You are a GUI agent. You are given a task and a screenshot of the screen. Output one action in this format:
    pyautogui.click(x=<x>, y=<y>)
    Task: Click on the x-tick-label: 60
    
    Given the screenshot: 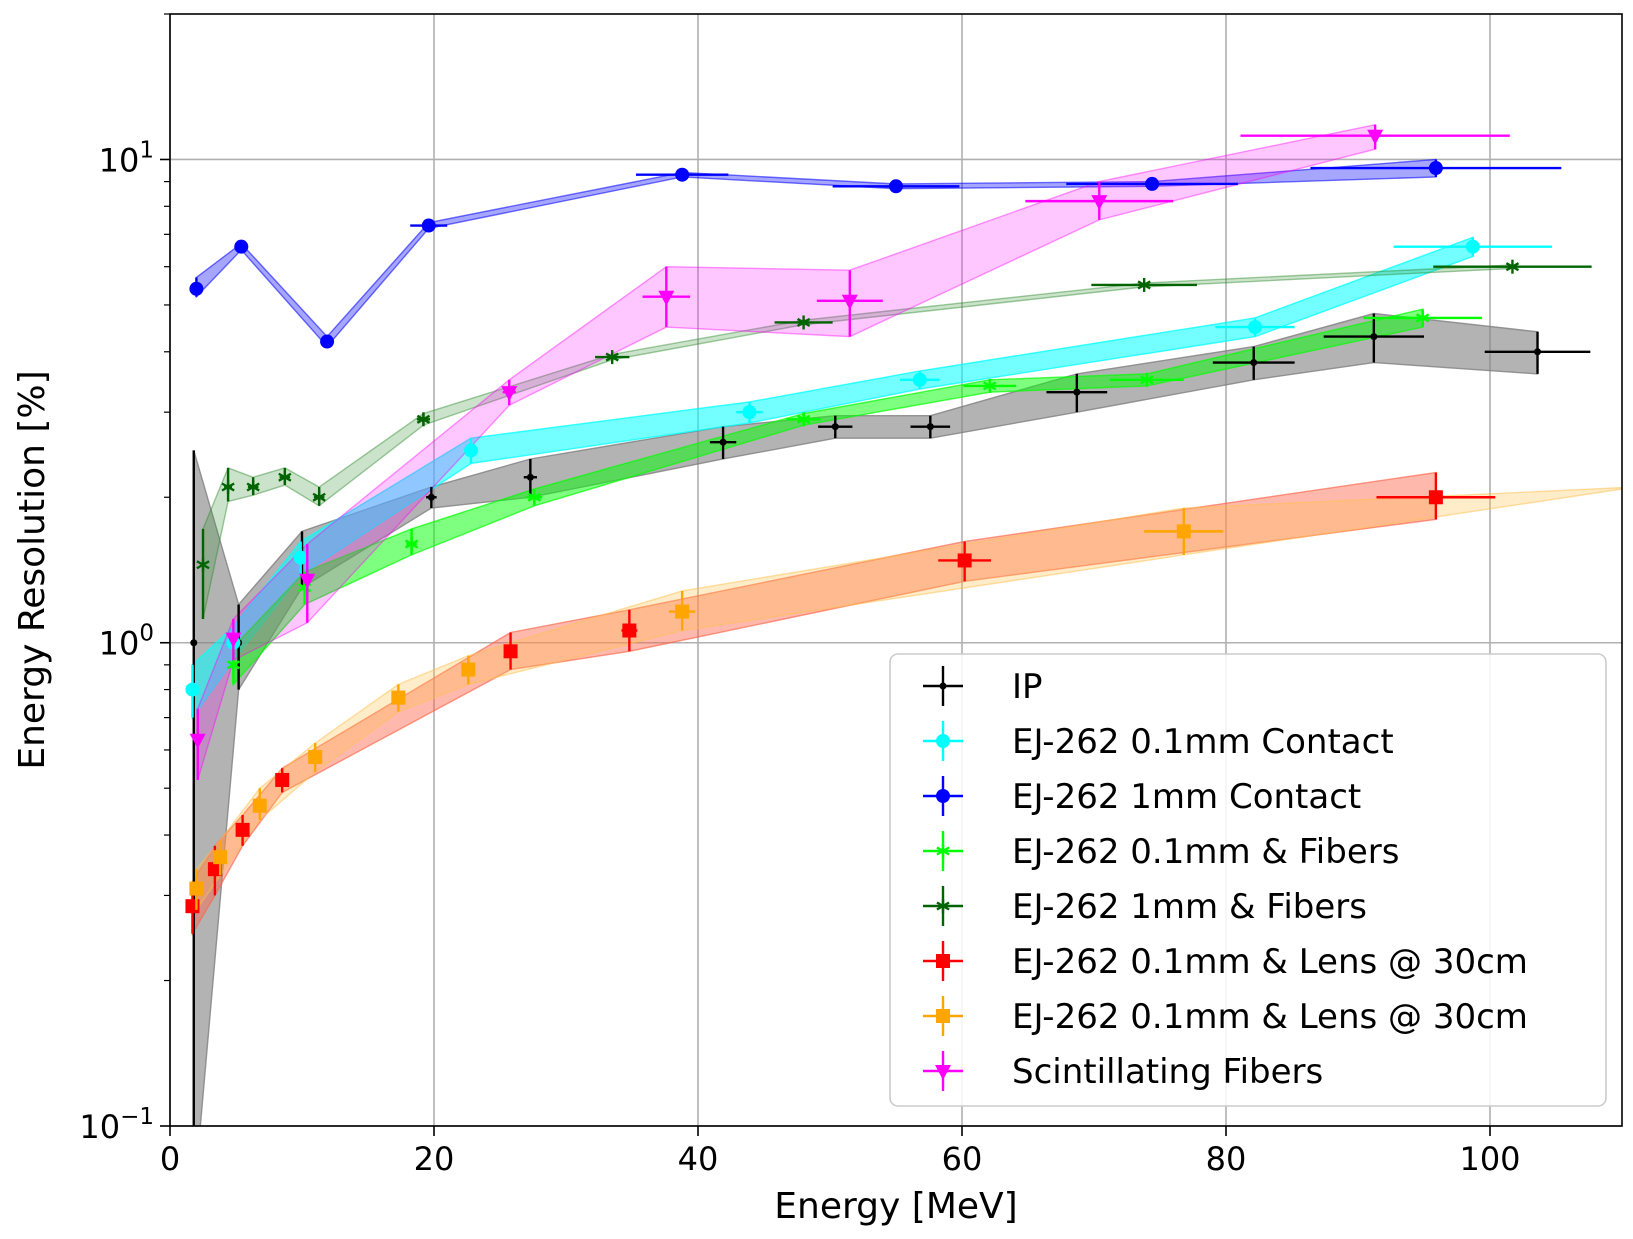 What is the action you would take?
    pyautogui.click(x=962, y=1159)
    